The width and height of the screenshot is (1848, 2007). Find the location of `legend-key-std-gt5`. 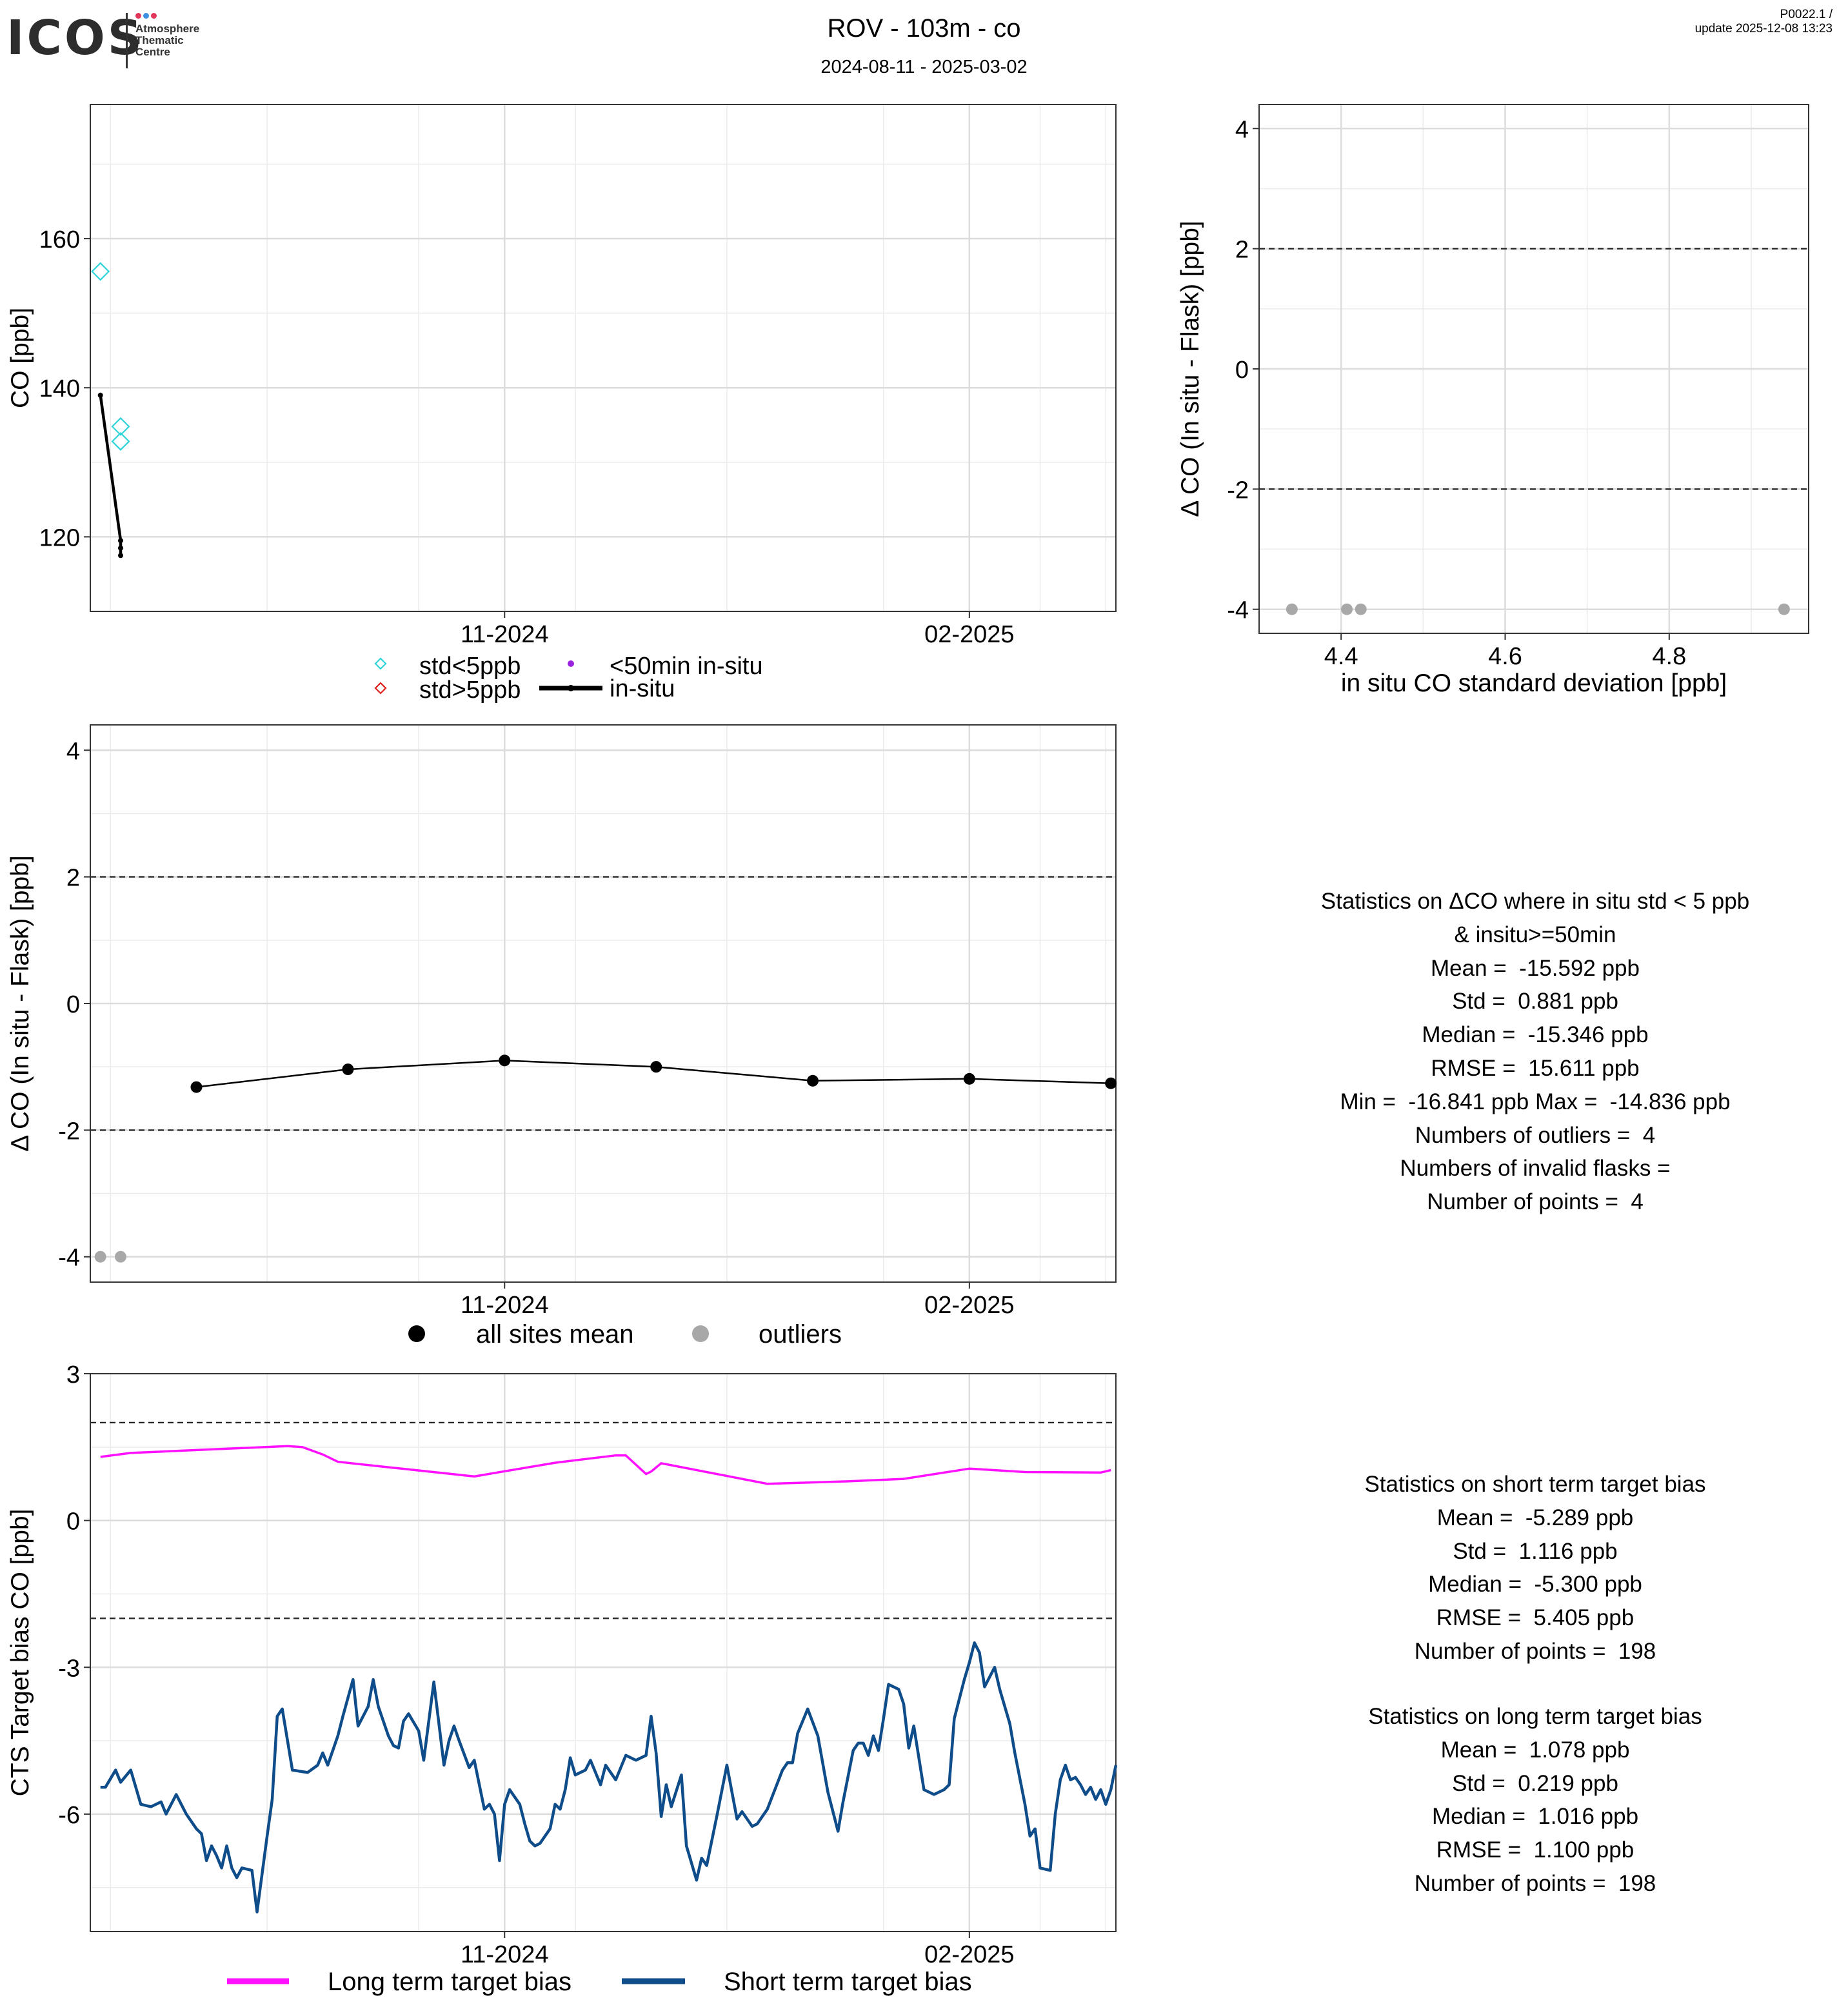

legend-key-std-gt5 is located at coordinates (381, 688).